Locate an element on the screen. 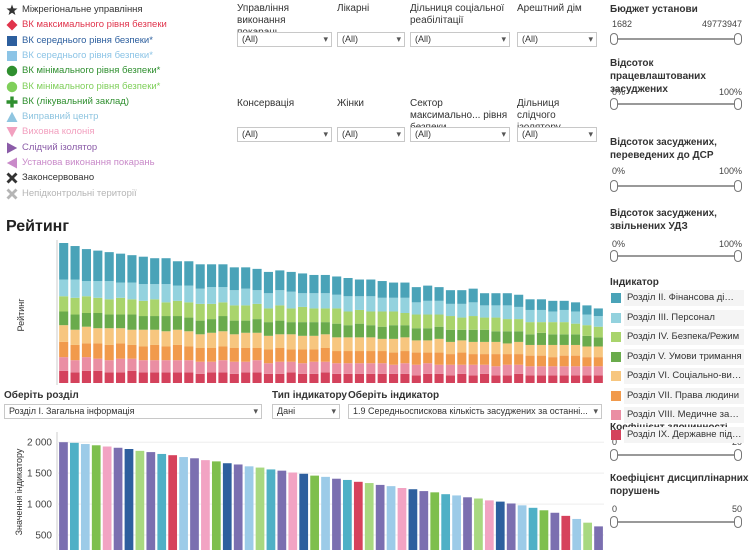 The width and height of the screenshot is (756, 550). selector-dropdown: Дані is located at coordinates (306, 411).